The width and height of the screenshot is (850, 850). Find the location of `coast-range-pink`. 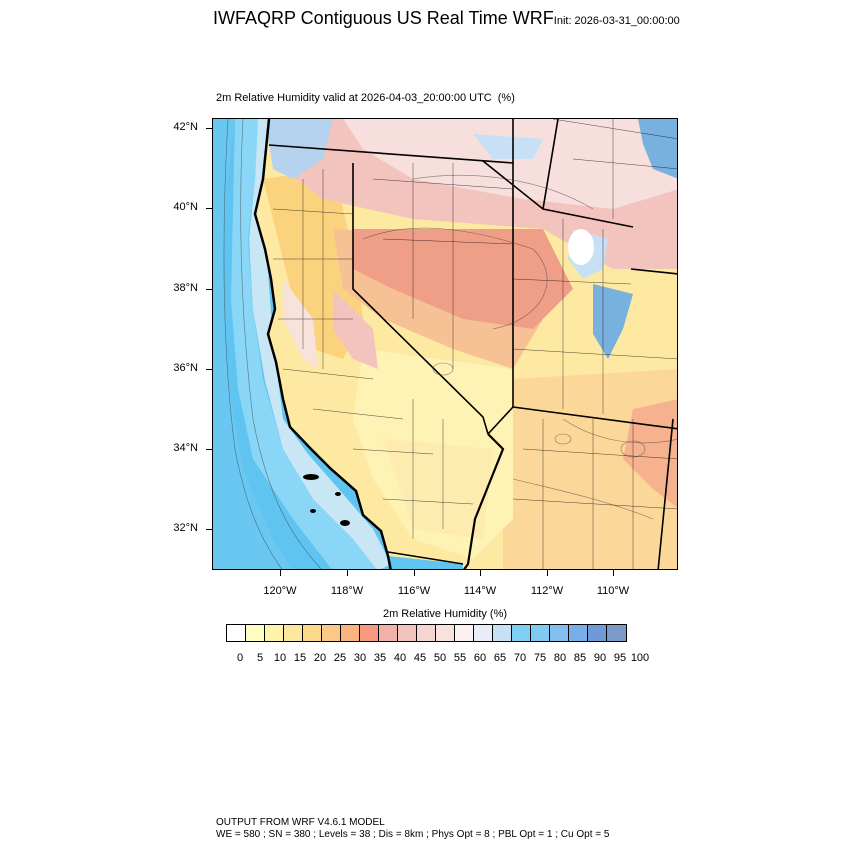

coast-range-pink is located at coordinates (300, 324).